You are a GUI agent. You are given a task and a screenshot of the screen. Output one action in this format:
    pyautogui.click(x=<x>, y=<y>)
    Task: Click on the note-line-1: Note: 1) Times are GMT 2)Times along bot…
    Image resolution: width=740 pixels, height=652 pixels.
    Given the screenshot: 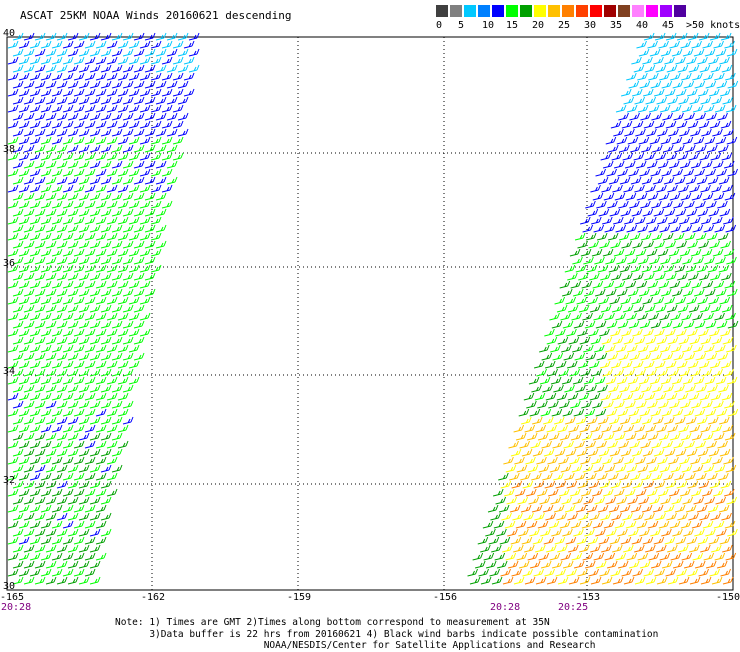 What is the action you would take?
    pyautogui.click(x=332, y=622)
    